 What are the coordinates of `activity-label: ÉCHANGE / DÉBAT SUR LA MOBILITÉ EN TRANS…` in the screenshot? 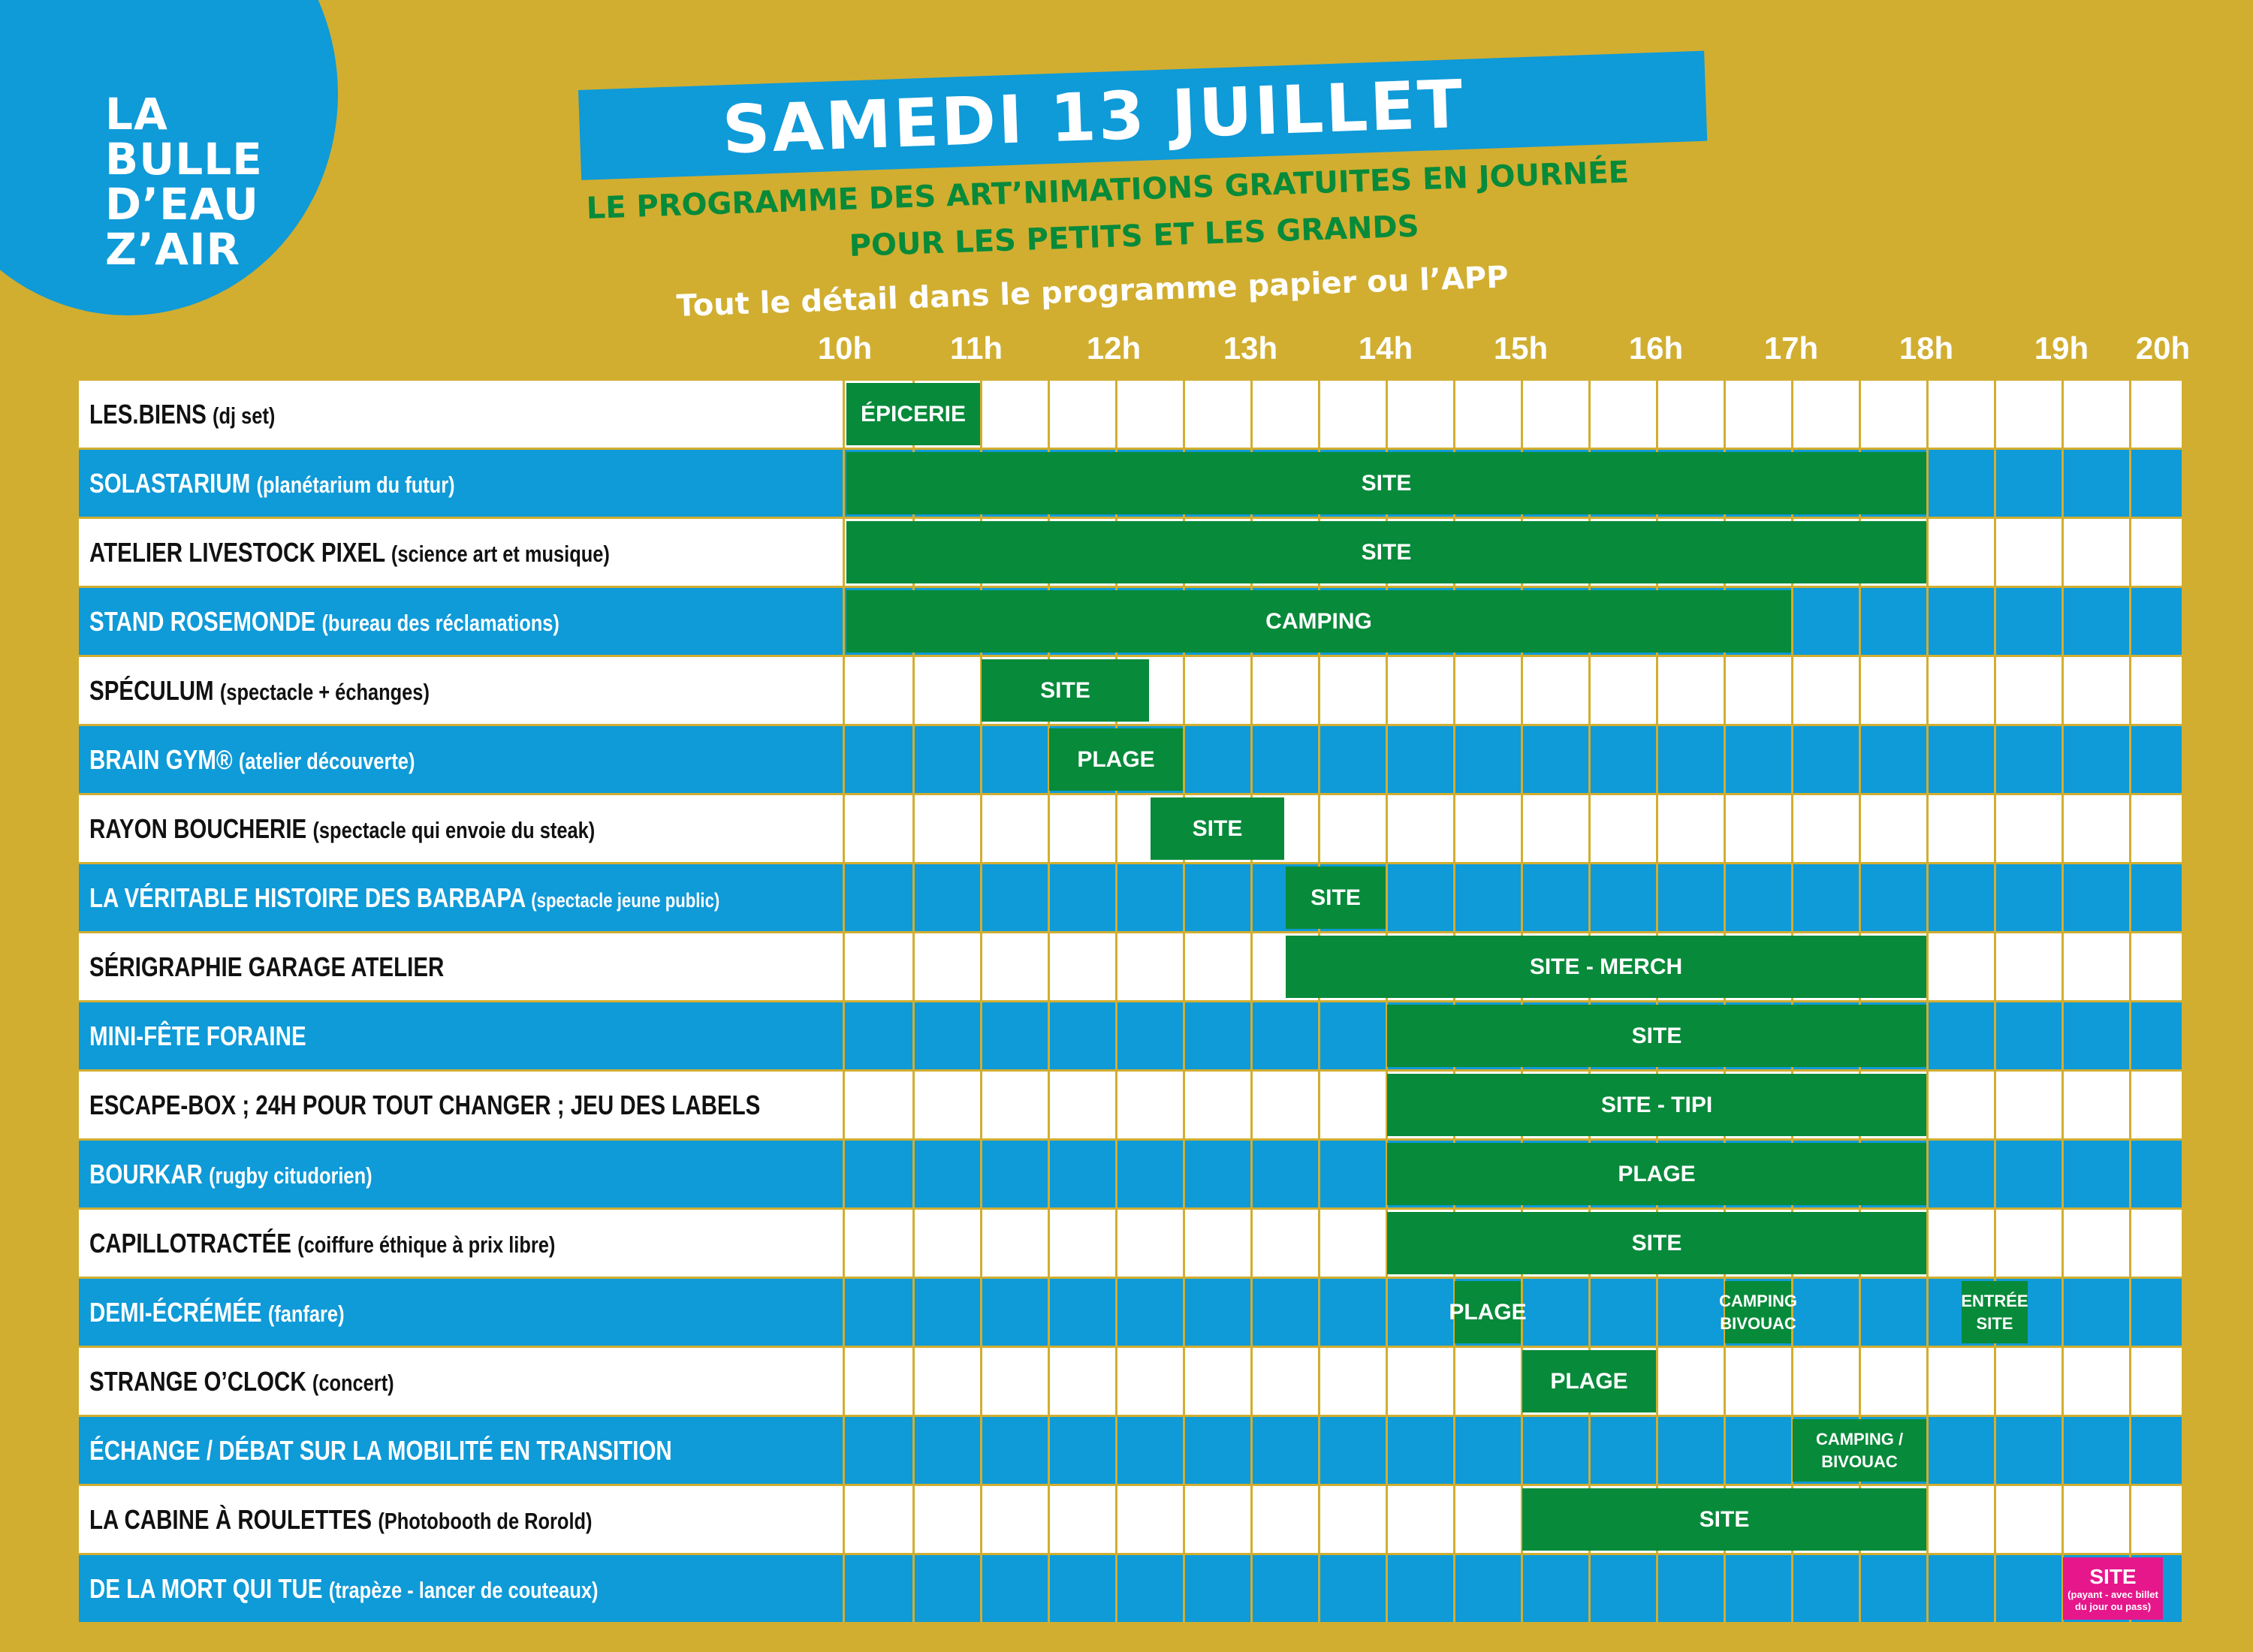 It's located at (381, 1450).